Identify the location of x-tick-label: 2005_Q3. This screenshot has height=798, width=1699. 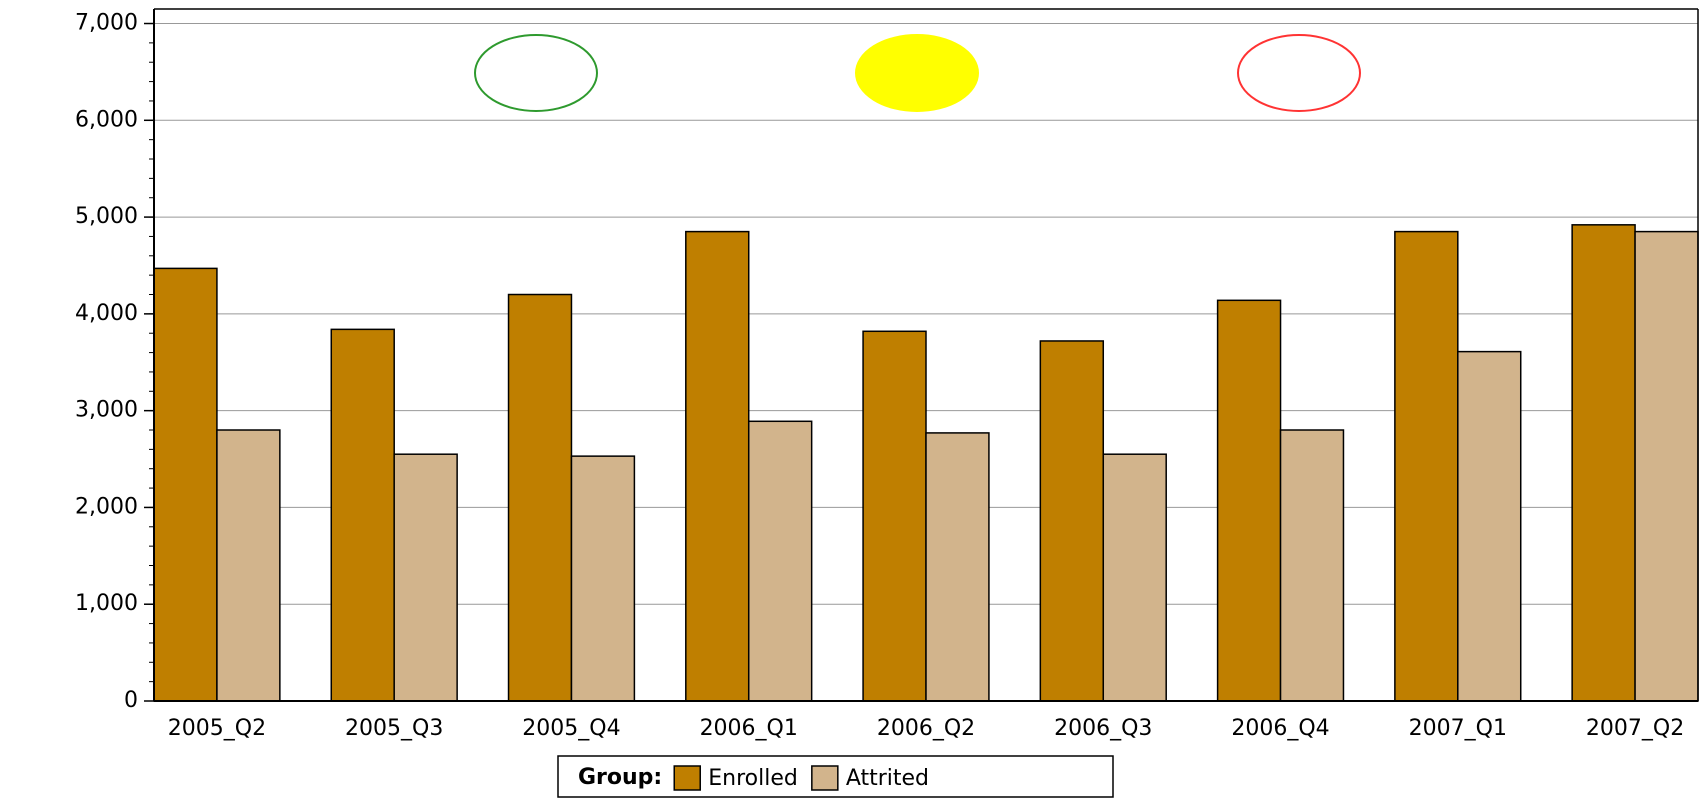
(394, 728).